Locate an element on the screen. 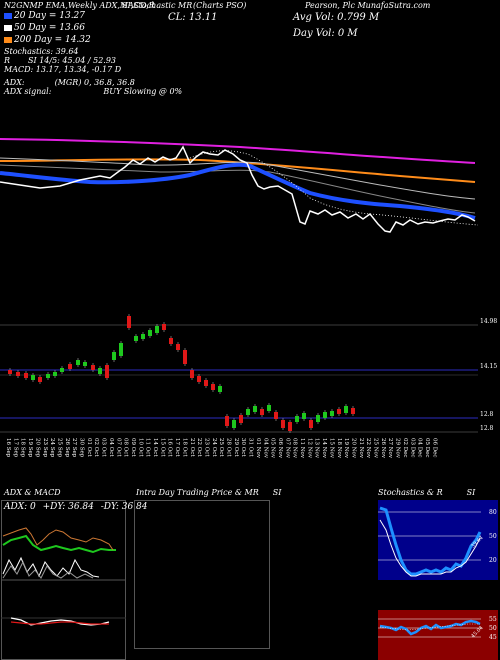 The image size is (500, 660). rsi-level-label-45: 45 is located at coordinates (493, 637).